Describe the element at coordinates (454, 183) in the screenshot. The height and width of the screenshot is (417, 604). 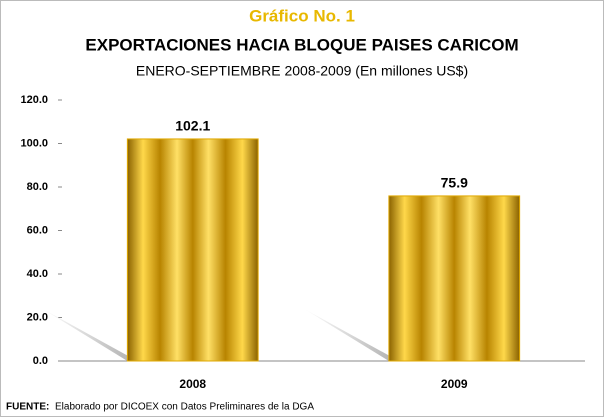
I see `data-label: 75.9` at that location.